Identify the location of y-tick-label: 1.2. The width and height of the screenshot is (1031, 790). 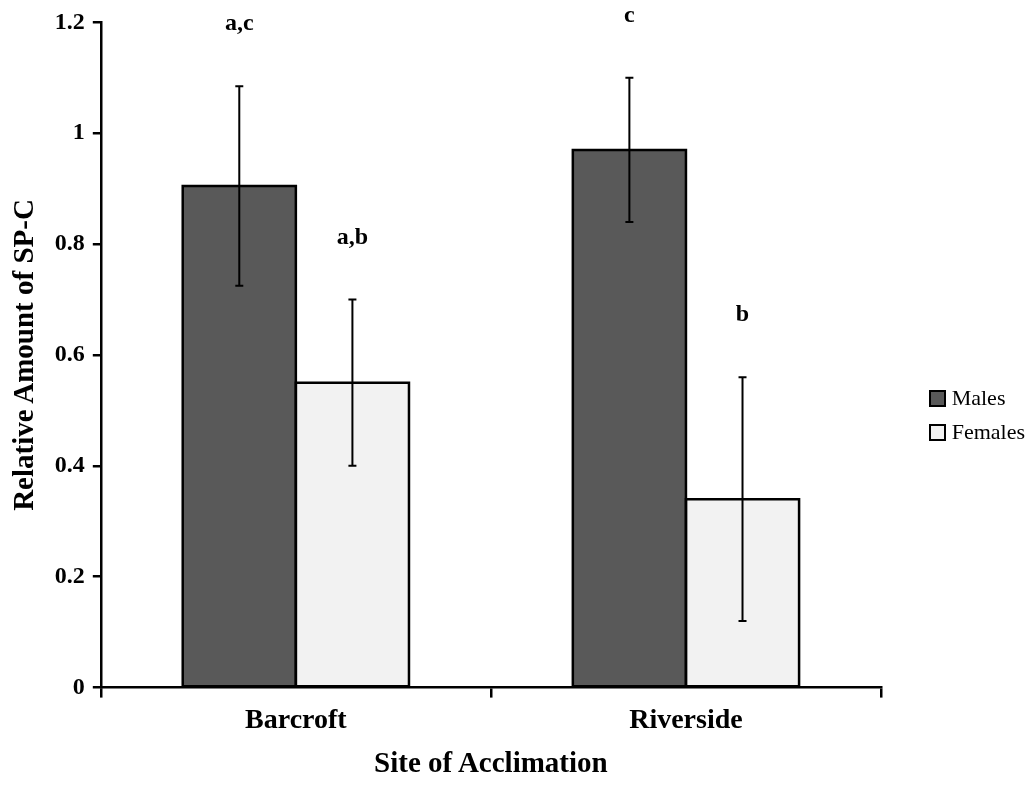
(69, 20).